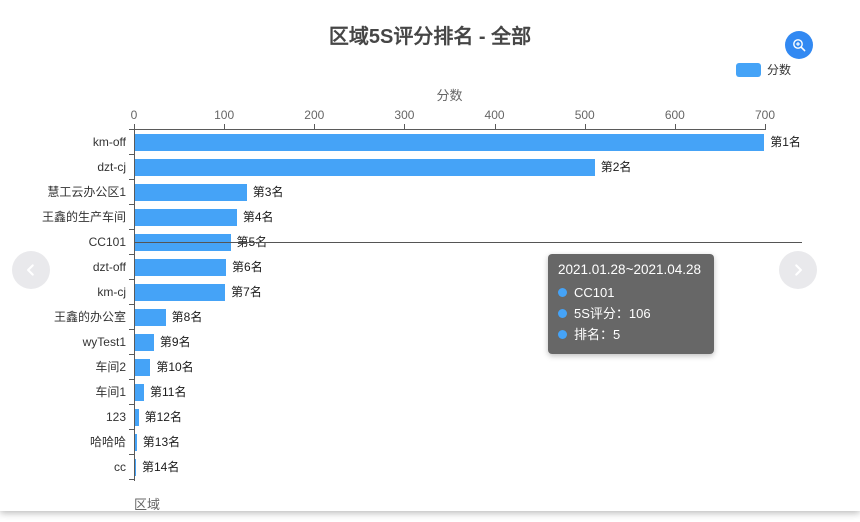  What do you see at coordinates (104, 342) in the screenshot?
I see `category-label: wyTest1` at bounding box center [104, 342].